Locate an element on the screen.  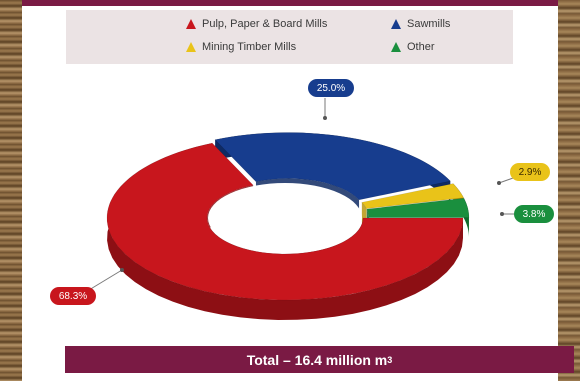
leader-pulp-dot is located at coordinates (122, 270).